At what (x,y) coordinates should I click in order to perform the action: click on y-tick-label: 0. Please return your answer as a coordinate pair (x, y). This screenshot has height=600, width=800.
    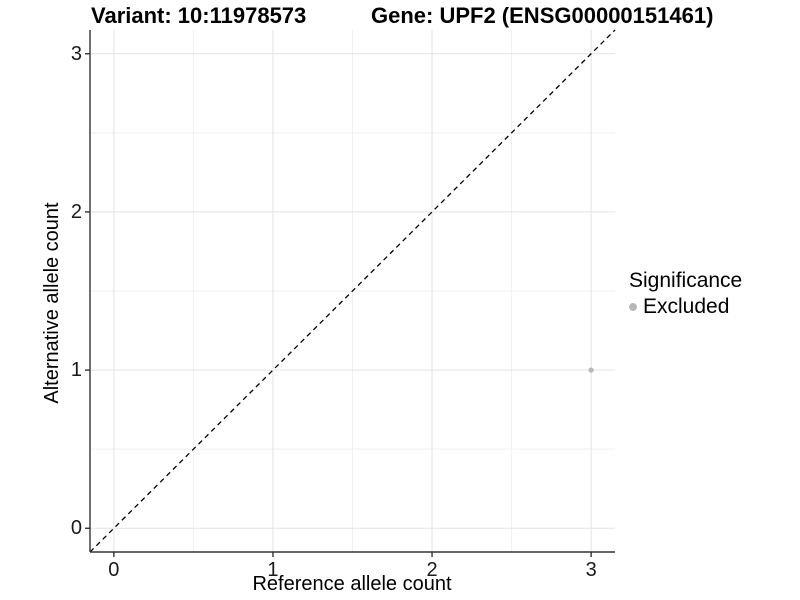
    Looking at the image, I should click on (76, 528).